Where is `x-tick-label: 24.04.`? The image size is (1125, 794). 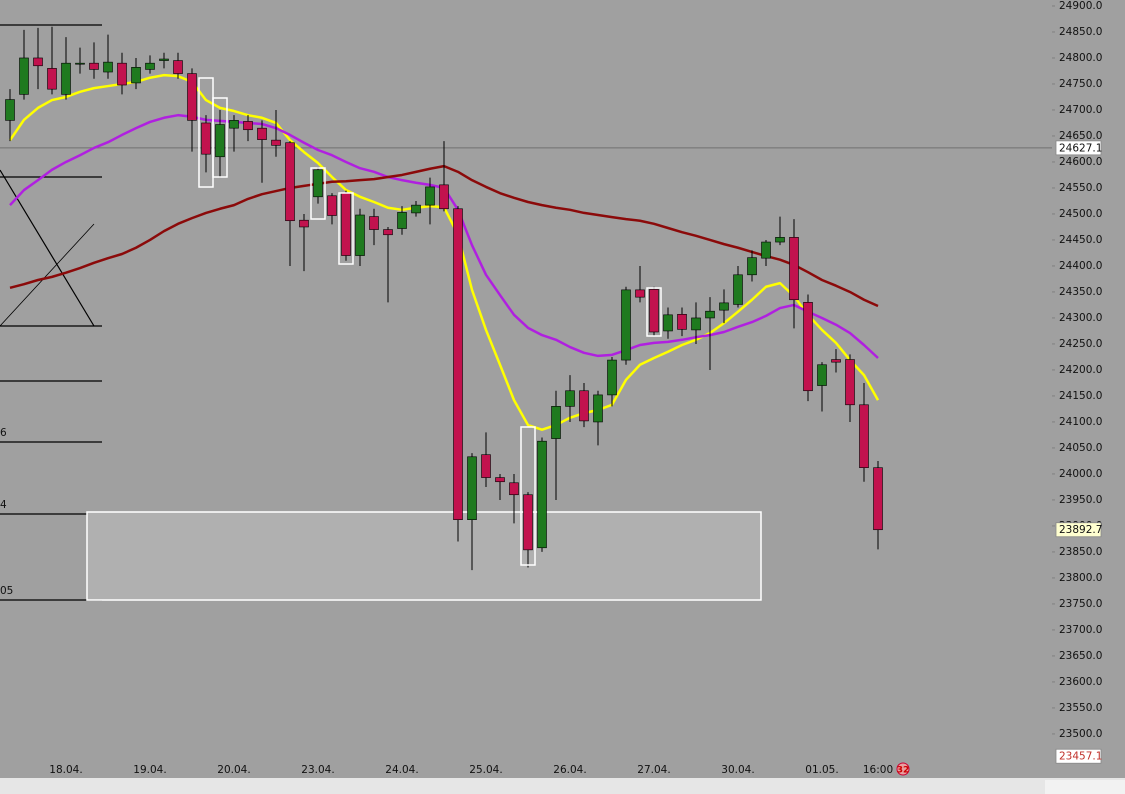
x-tick-label: 24.04. is located at coordinates (401, 770).